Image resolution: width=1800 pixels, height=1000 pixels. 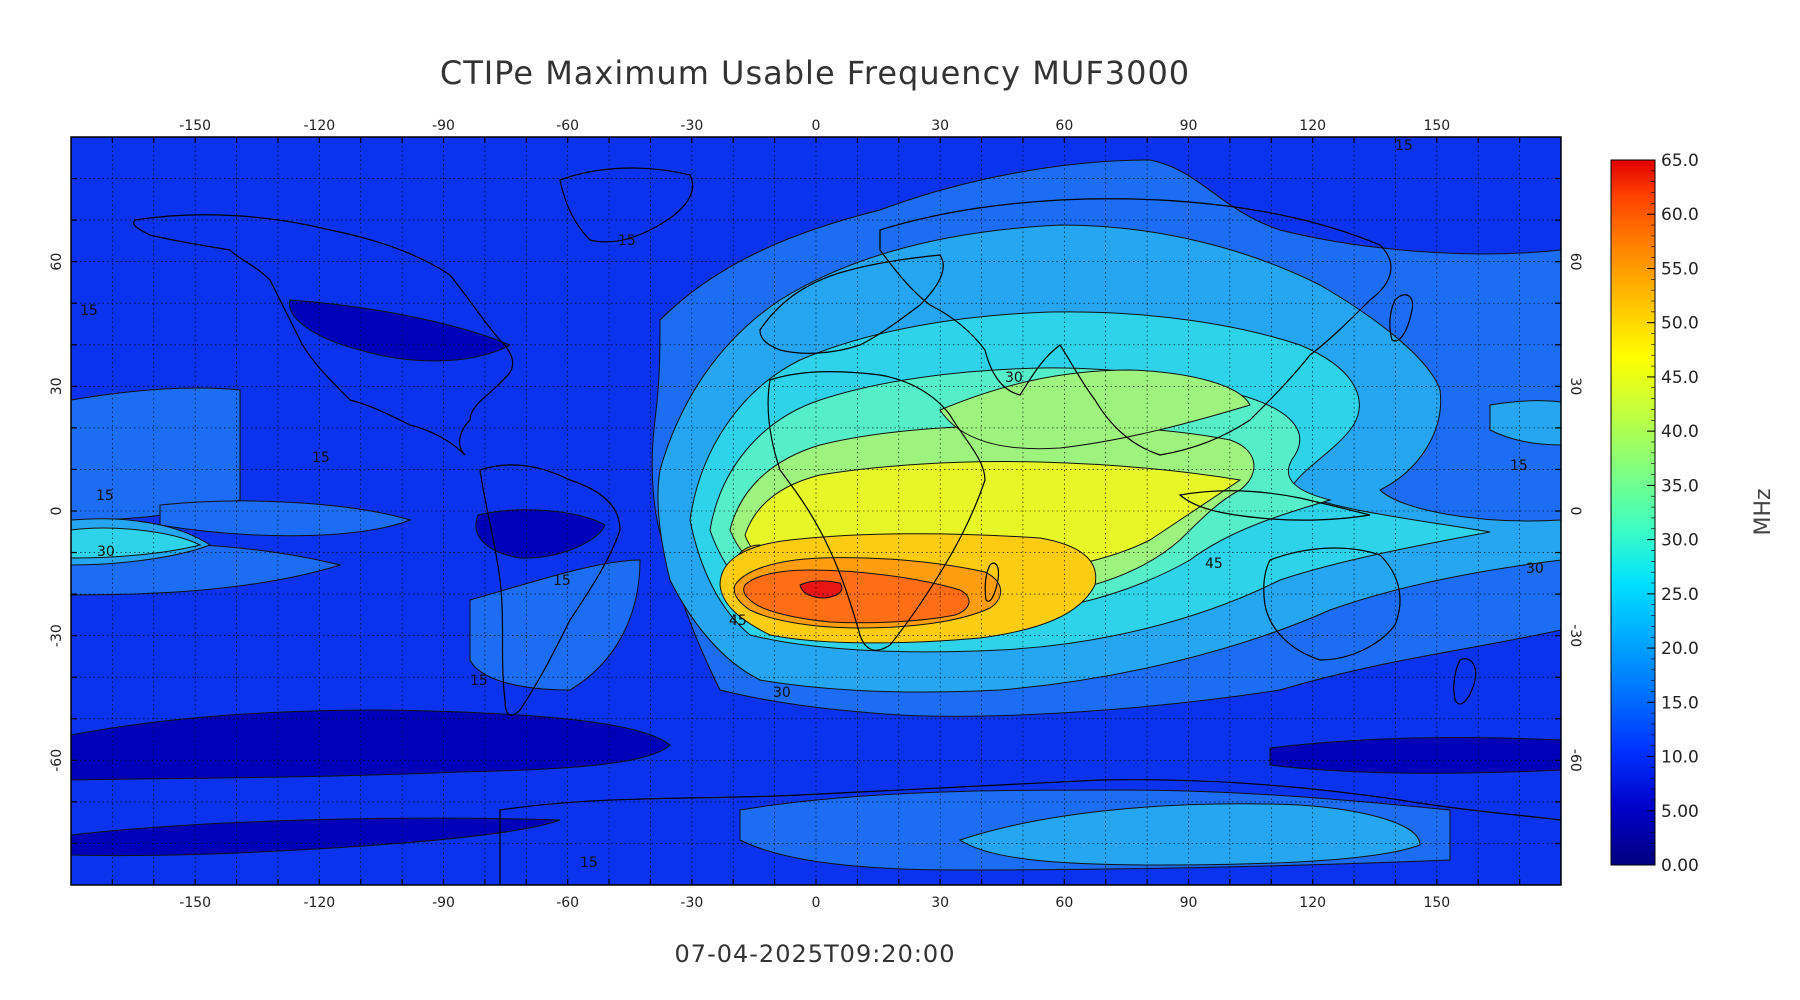 What do you see at coordinates (1030, 832) in the screenshot?
I see `coastline-antarctica` at bounding box center [1030, 832].